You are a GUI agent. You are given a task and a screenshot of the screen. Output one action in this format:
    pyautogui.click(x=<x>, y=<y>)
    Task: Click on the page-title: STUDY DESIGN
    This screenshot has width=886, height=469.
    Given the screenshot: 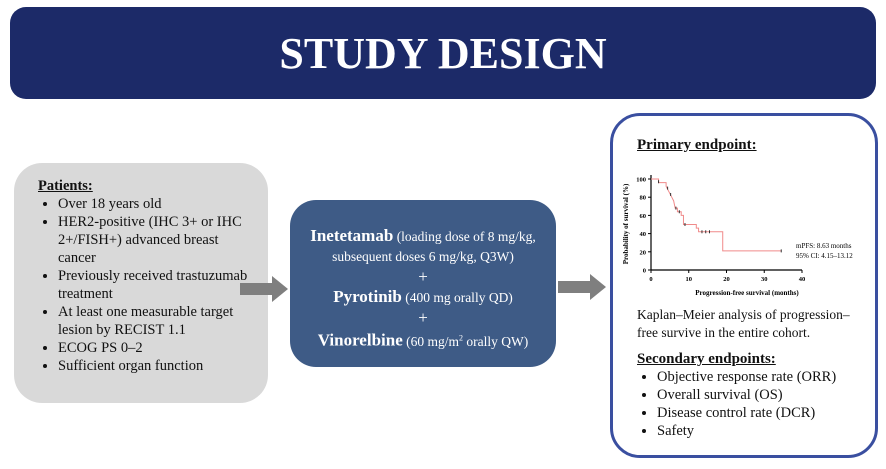 What is the action you would take?
    pyautogui.click(x=443, y=53)
    